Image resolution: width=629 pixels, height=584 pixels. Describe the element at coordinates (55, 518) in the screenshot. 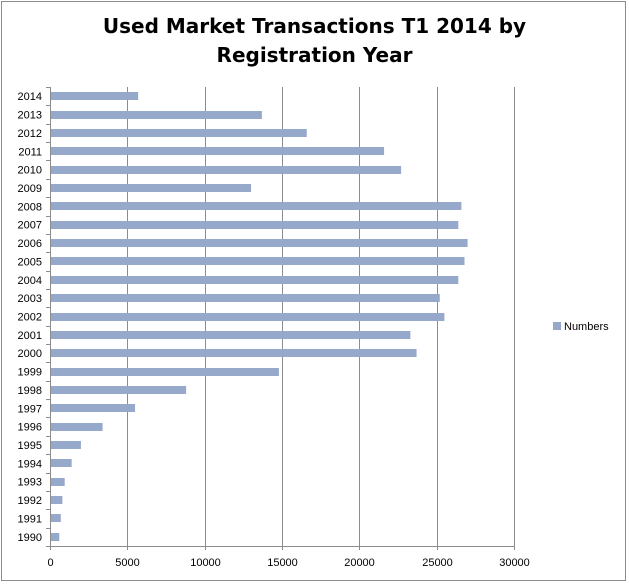

I see `bar-1991` at that location.